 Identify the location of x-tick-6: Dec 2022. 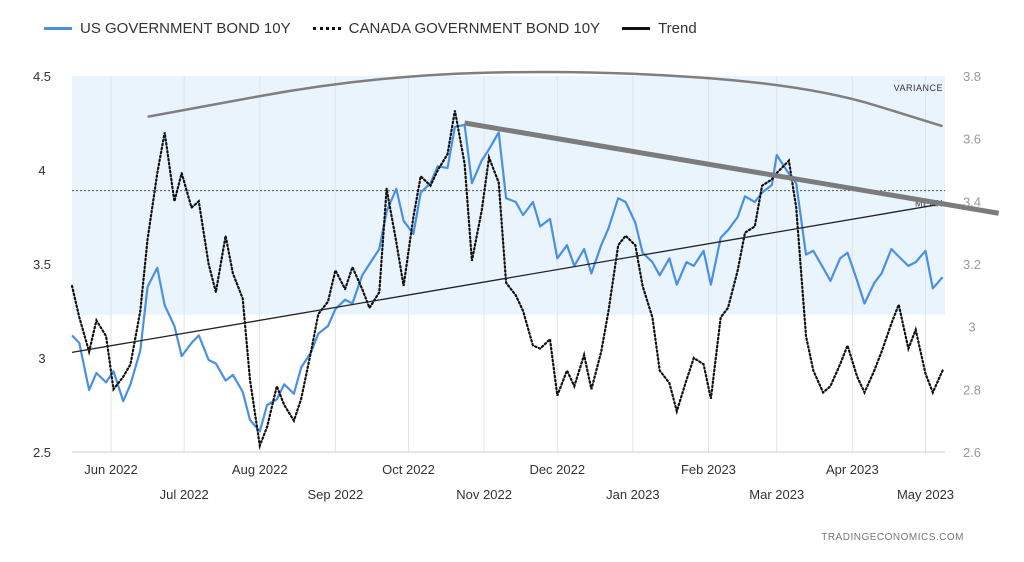
(557, 469).